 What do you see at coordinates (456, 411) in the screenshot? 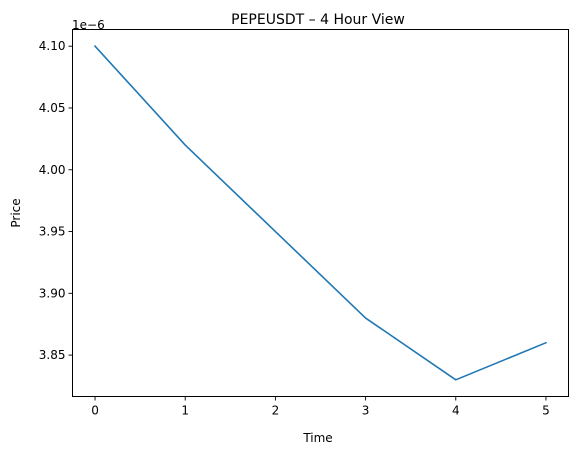
I see `x-tick-label: 4` at bounding box center [456, 411].